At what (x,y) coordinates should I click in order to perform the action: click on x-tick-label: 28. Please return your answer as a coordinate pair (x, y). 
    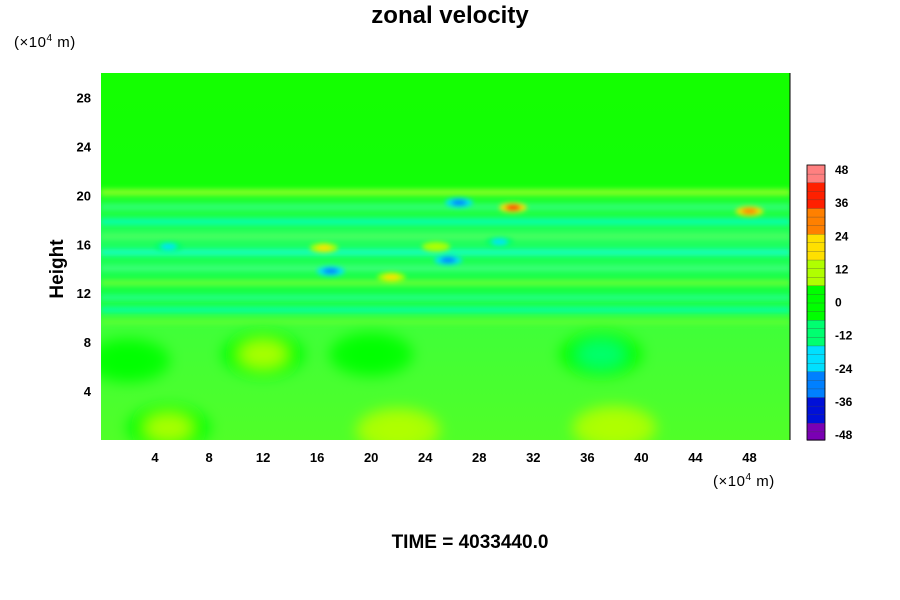
    Looking at the image, I should click on (479, 457).